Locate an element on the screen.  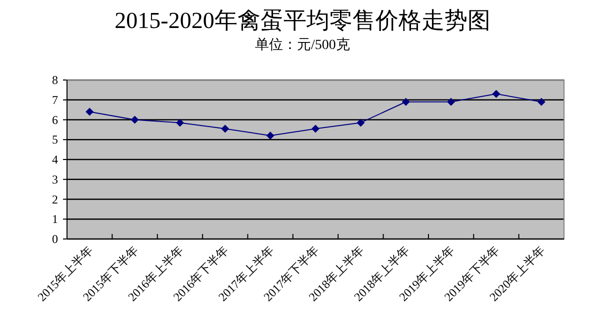
y-tick-label: 3 is located at coordinates (55, 179).